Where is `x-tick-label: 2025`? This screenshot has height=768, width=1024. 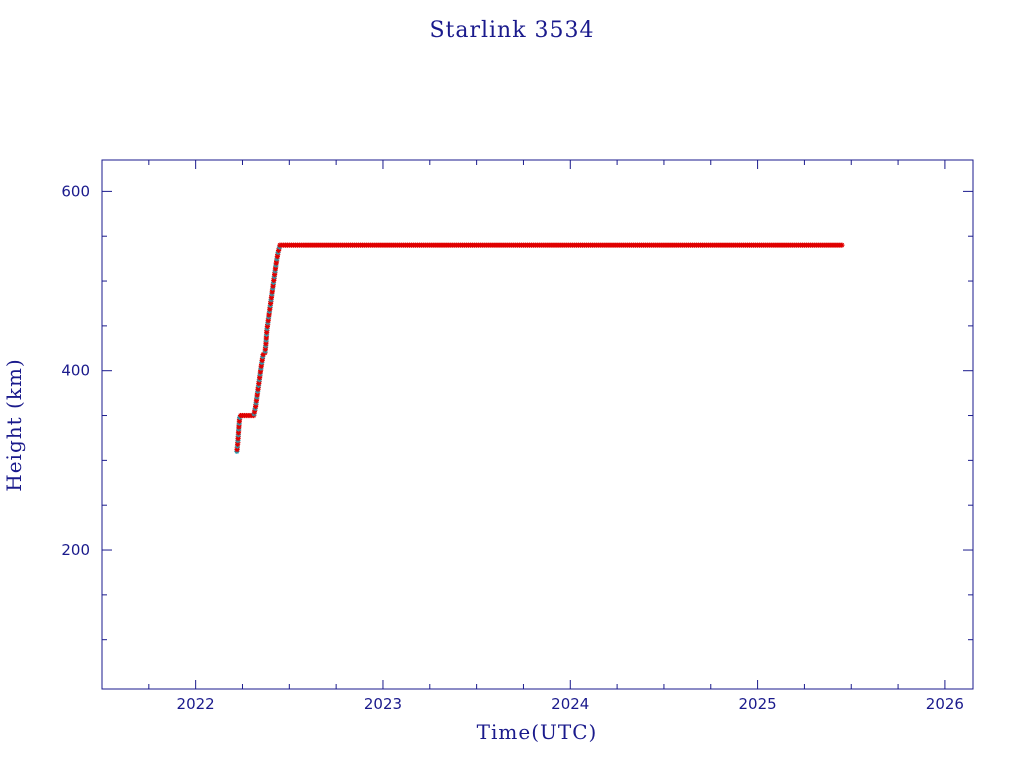
x-tick-label: 2025 is located at coordinates (757, 704).